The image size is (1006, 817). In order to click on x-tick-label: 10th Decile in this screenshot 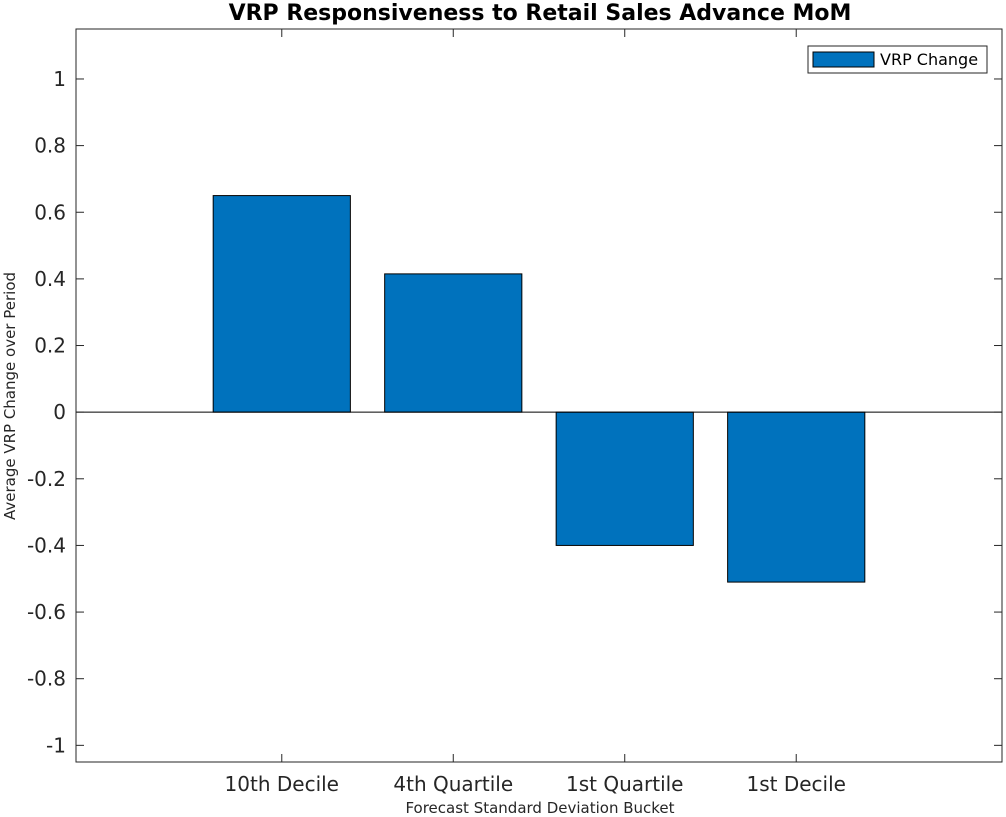, I will do `click(282, 784)`.